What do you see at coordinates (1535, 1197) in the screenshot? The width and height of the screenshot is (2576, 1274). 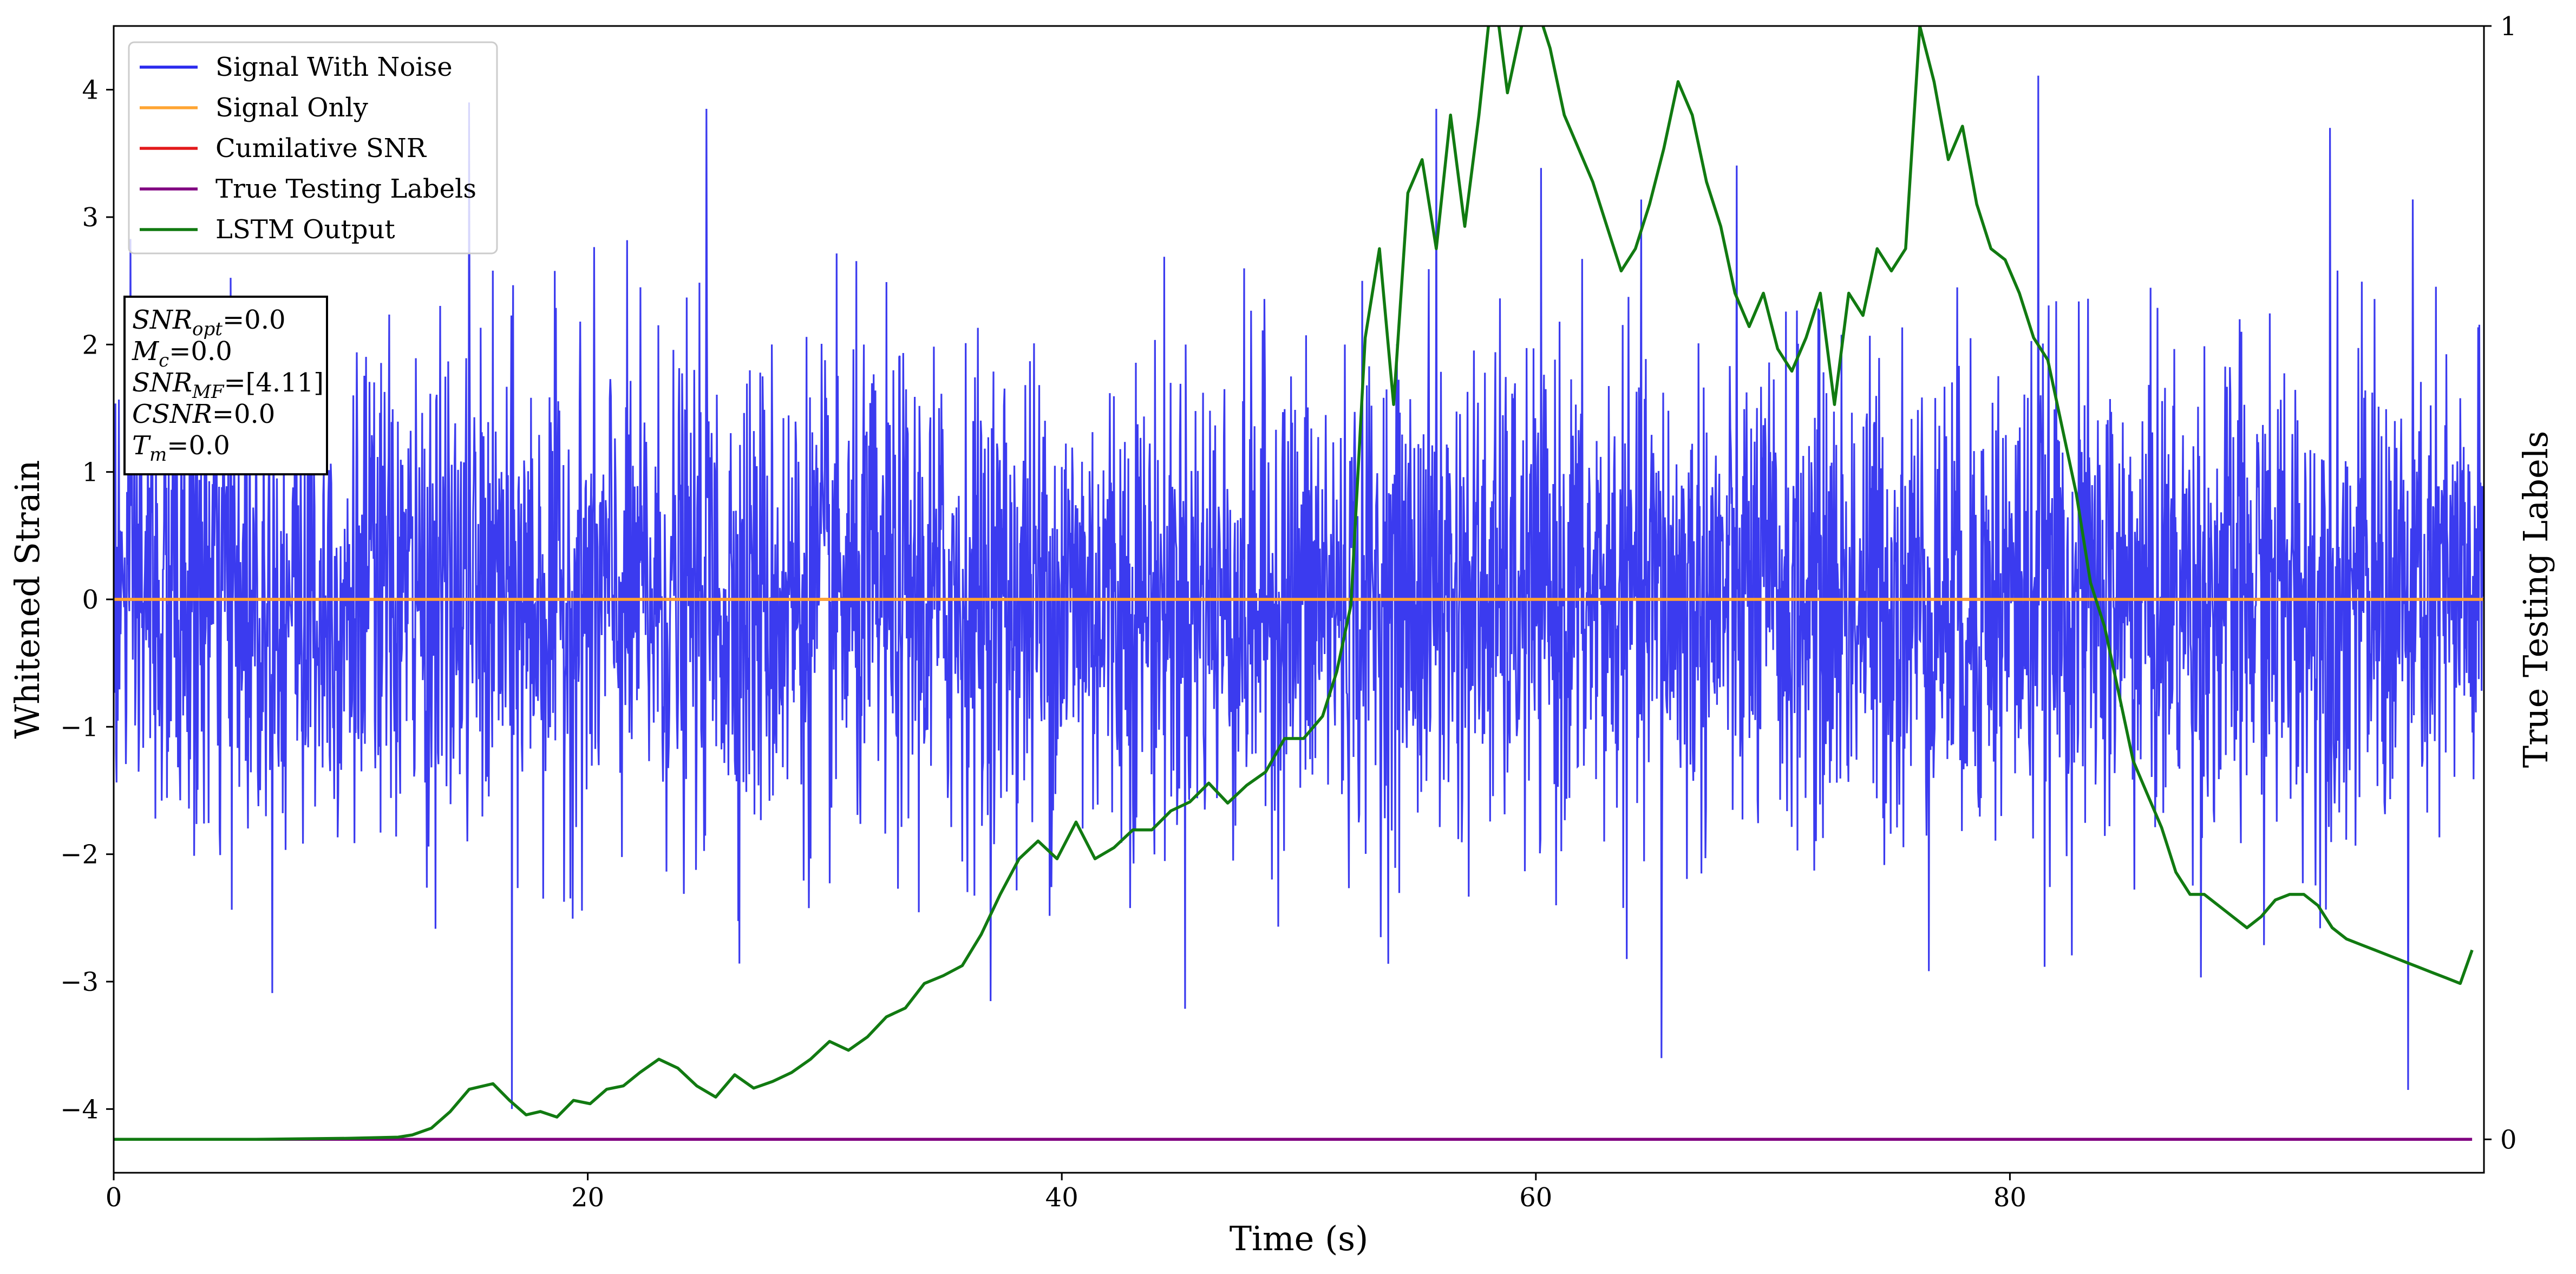 I see `x-tick-label: 60` at bounding box center [1535, 1197].